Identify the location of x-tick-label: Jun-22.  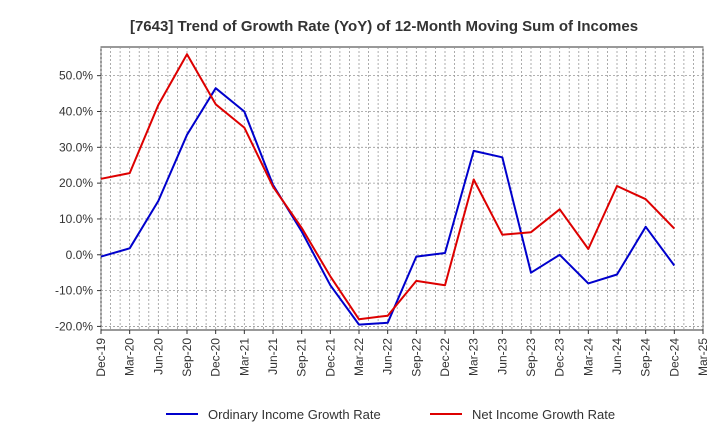
(388, 356).